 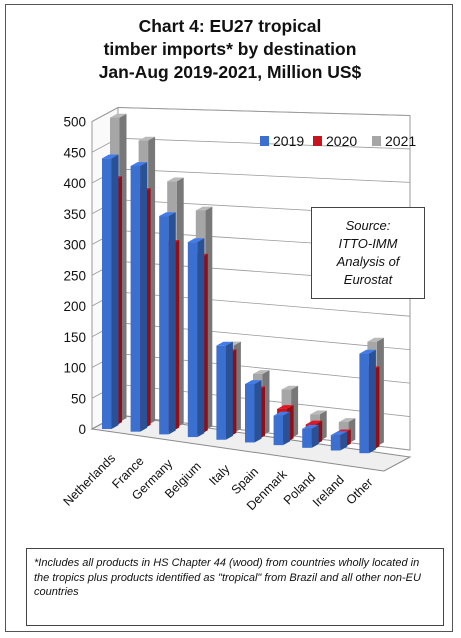 What do you see at coordinates (264, 141) in the screenshot?
I see `legend-swatch-2019` at bounding box center [264, 141].